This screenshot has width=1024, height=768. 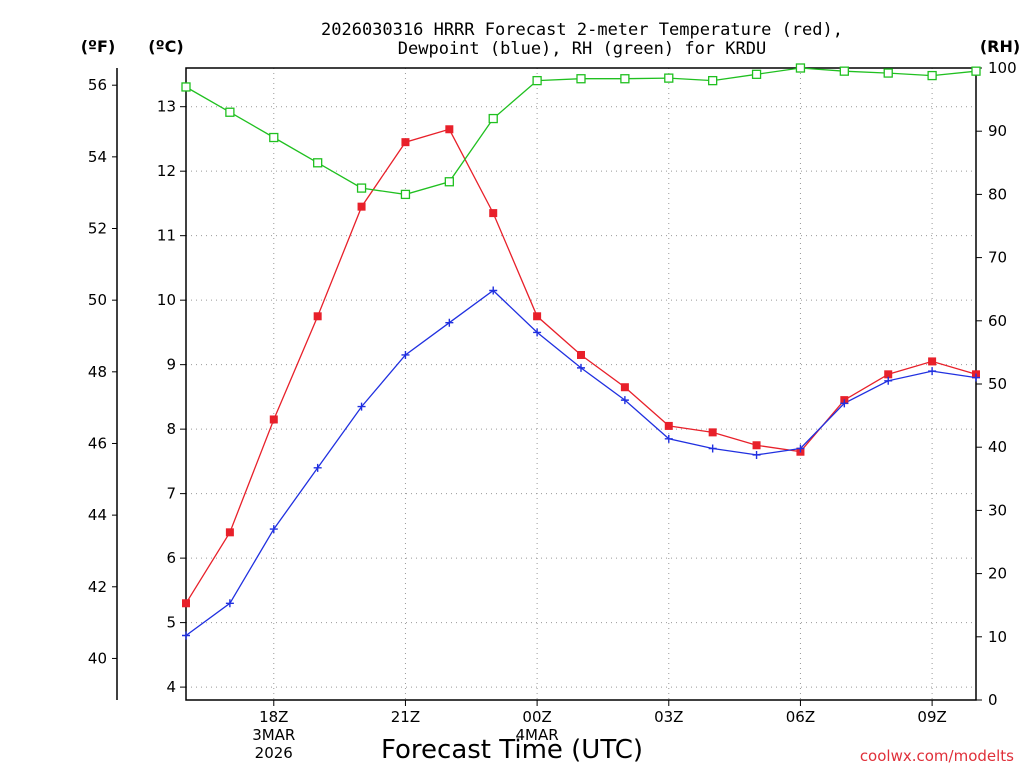 What do you see at coordinates (937, 756) in the screenshot?
I see `credit-text: coolwx.com/modelts` at bounding box center [937, 756].